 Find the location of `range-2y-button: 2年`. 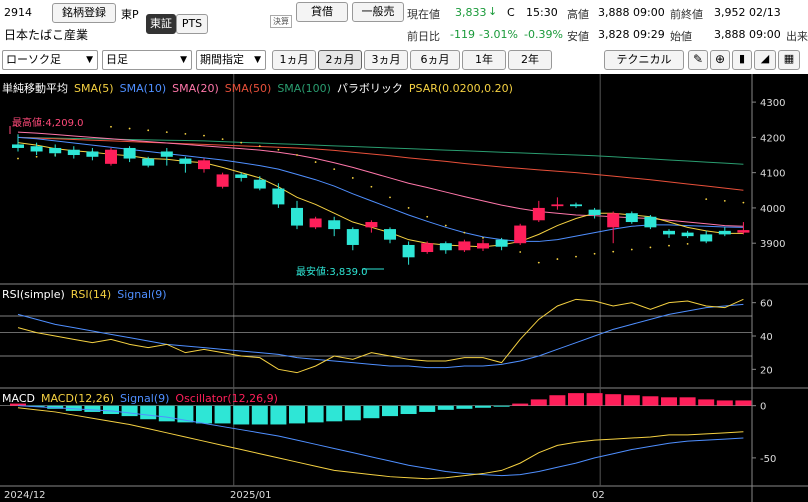

range-2y-button: 2年 is located at coordinates (530, 60).